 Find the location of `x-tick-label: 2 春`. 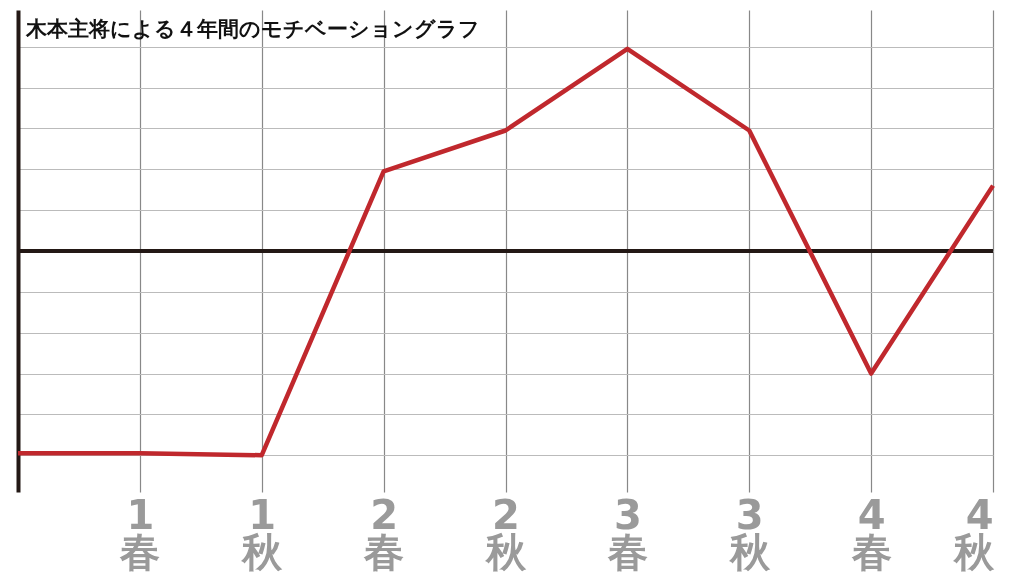

x-tick-label: 2 春 is located at coordinates (384, 533).